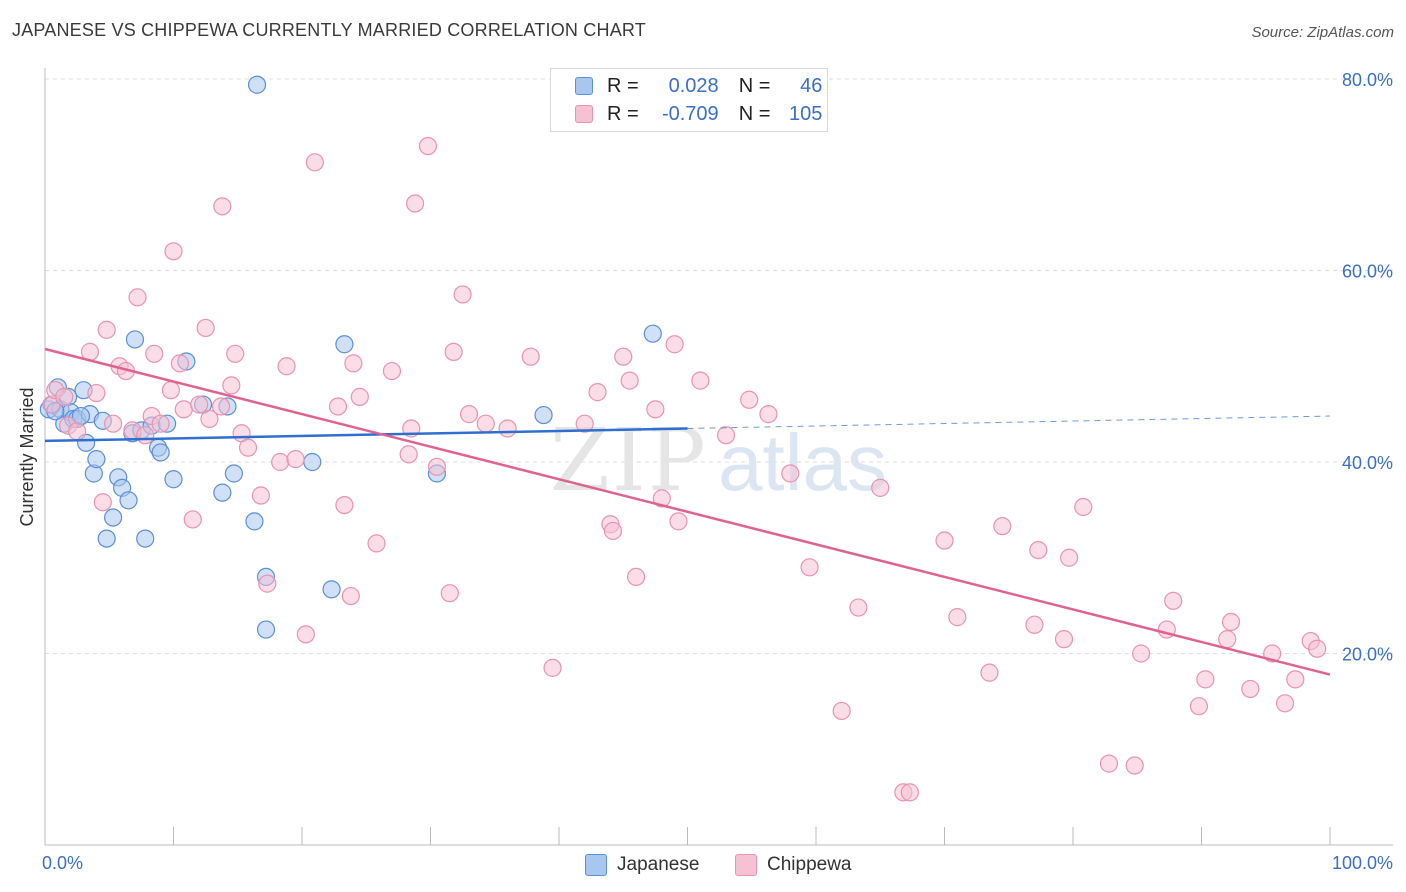  Describe the element at coordinates (689, 100) in the screenshot. I see `stats-legend: R = 0.028 N = 46 R = -0.709 N = 105` at that location.